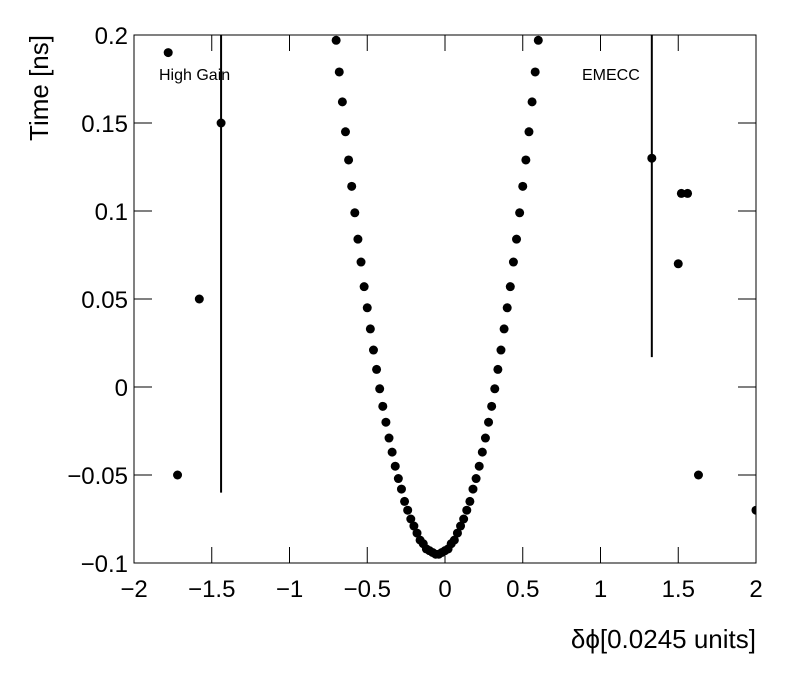 This screenshot has height=677, width=796. What do you see at coordinates (211, 589) in the screenshot?
I see `x-tick-label: −1.5` at bounding box center [211, 589].